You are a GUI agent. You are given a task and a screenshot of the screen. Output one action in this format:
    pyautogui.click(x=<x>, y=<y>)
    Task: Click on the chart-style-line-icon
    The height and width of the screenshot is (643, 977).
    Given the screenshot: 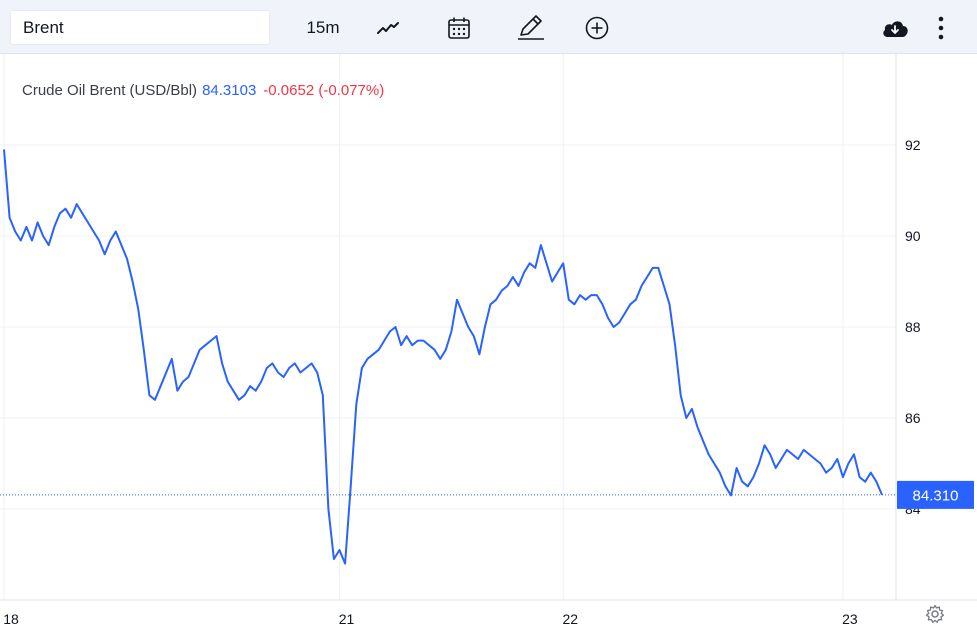 What is the action you would take?
    pyautogui.click(x=388, y=28)
    